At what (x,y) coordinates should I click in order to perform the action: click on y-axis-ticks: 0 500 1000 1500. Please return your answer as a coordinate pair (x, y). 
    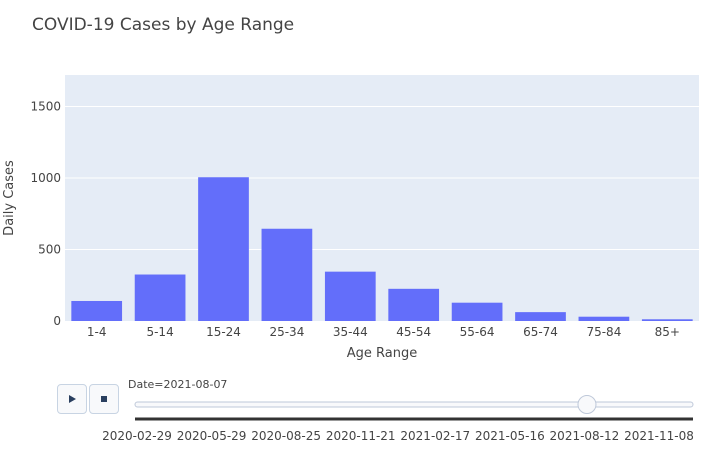
    Looking at the image, I should click on (45, 213).